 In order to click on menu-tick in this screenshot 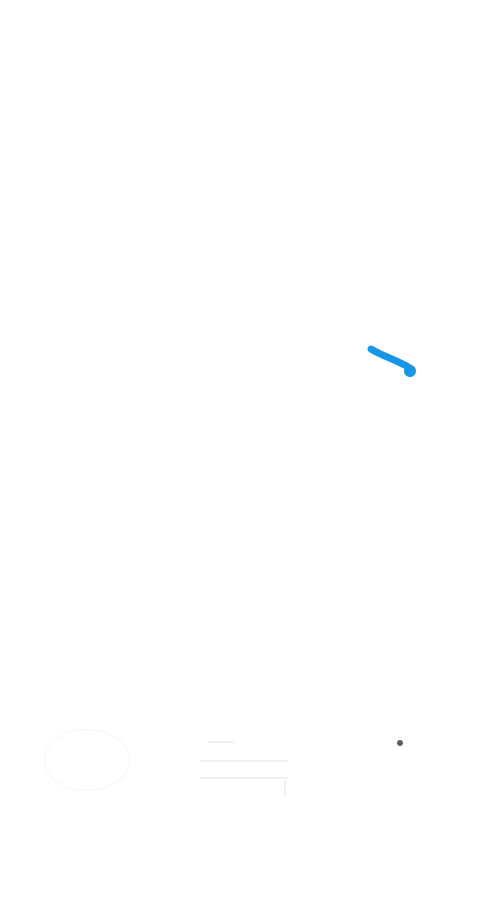, I will do `click(285, 788)`.